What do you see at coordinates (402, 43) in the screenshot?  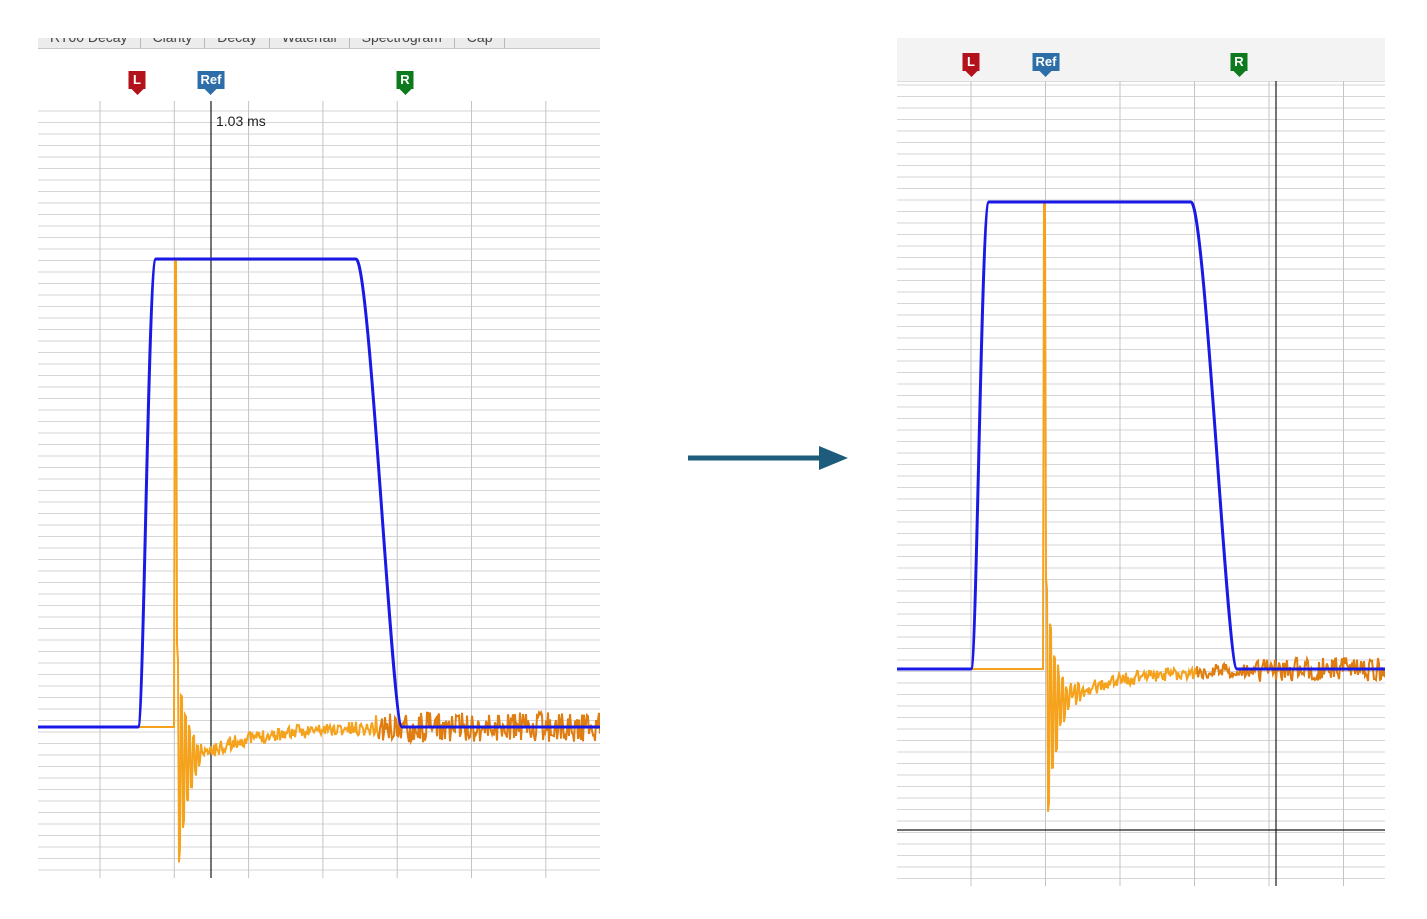 I see `tab-spectrogram: Spectrogram` at bounding box center [402, 43].